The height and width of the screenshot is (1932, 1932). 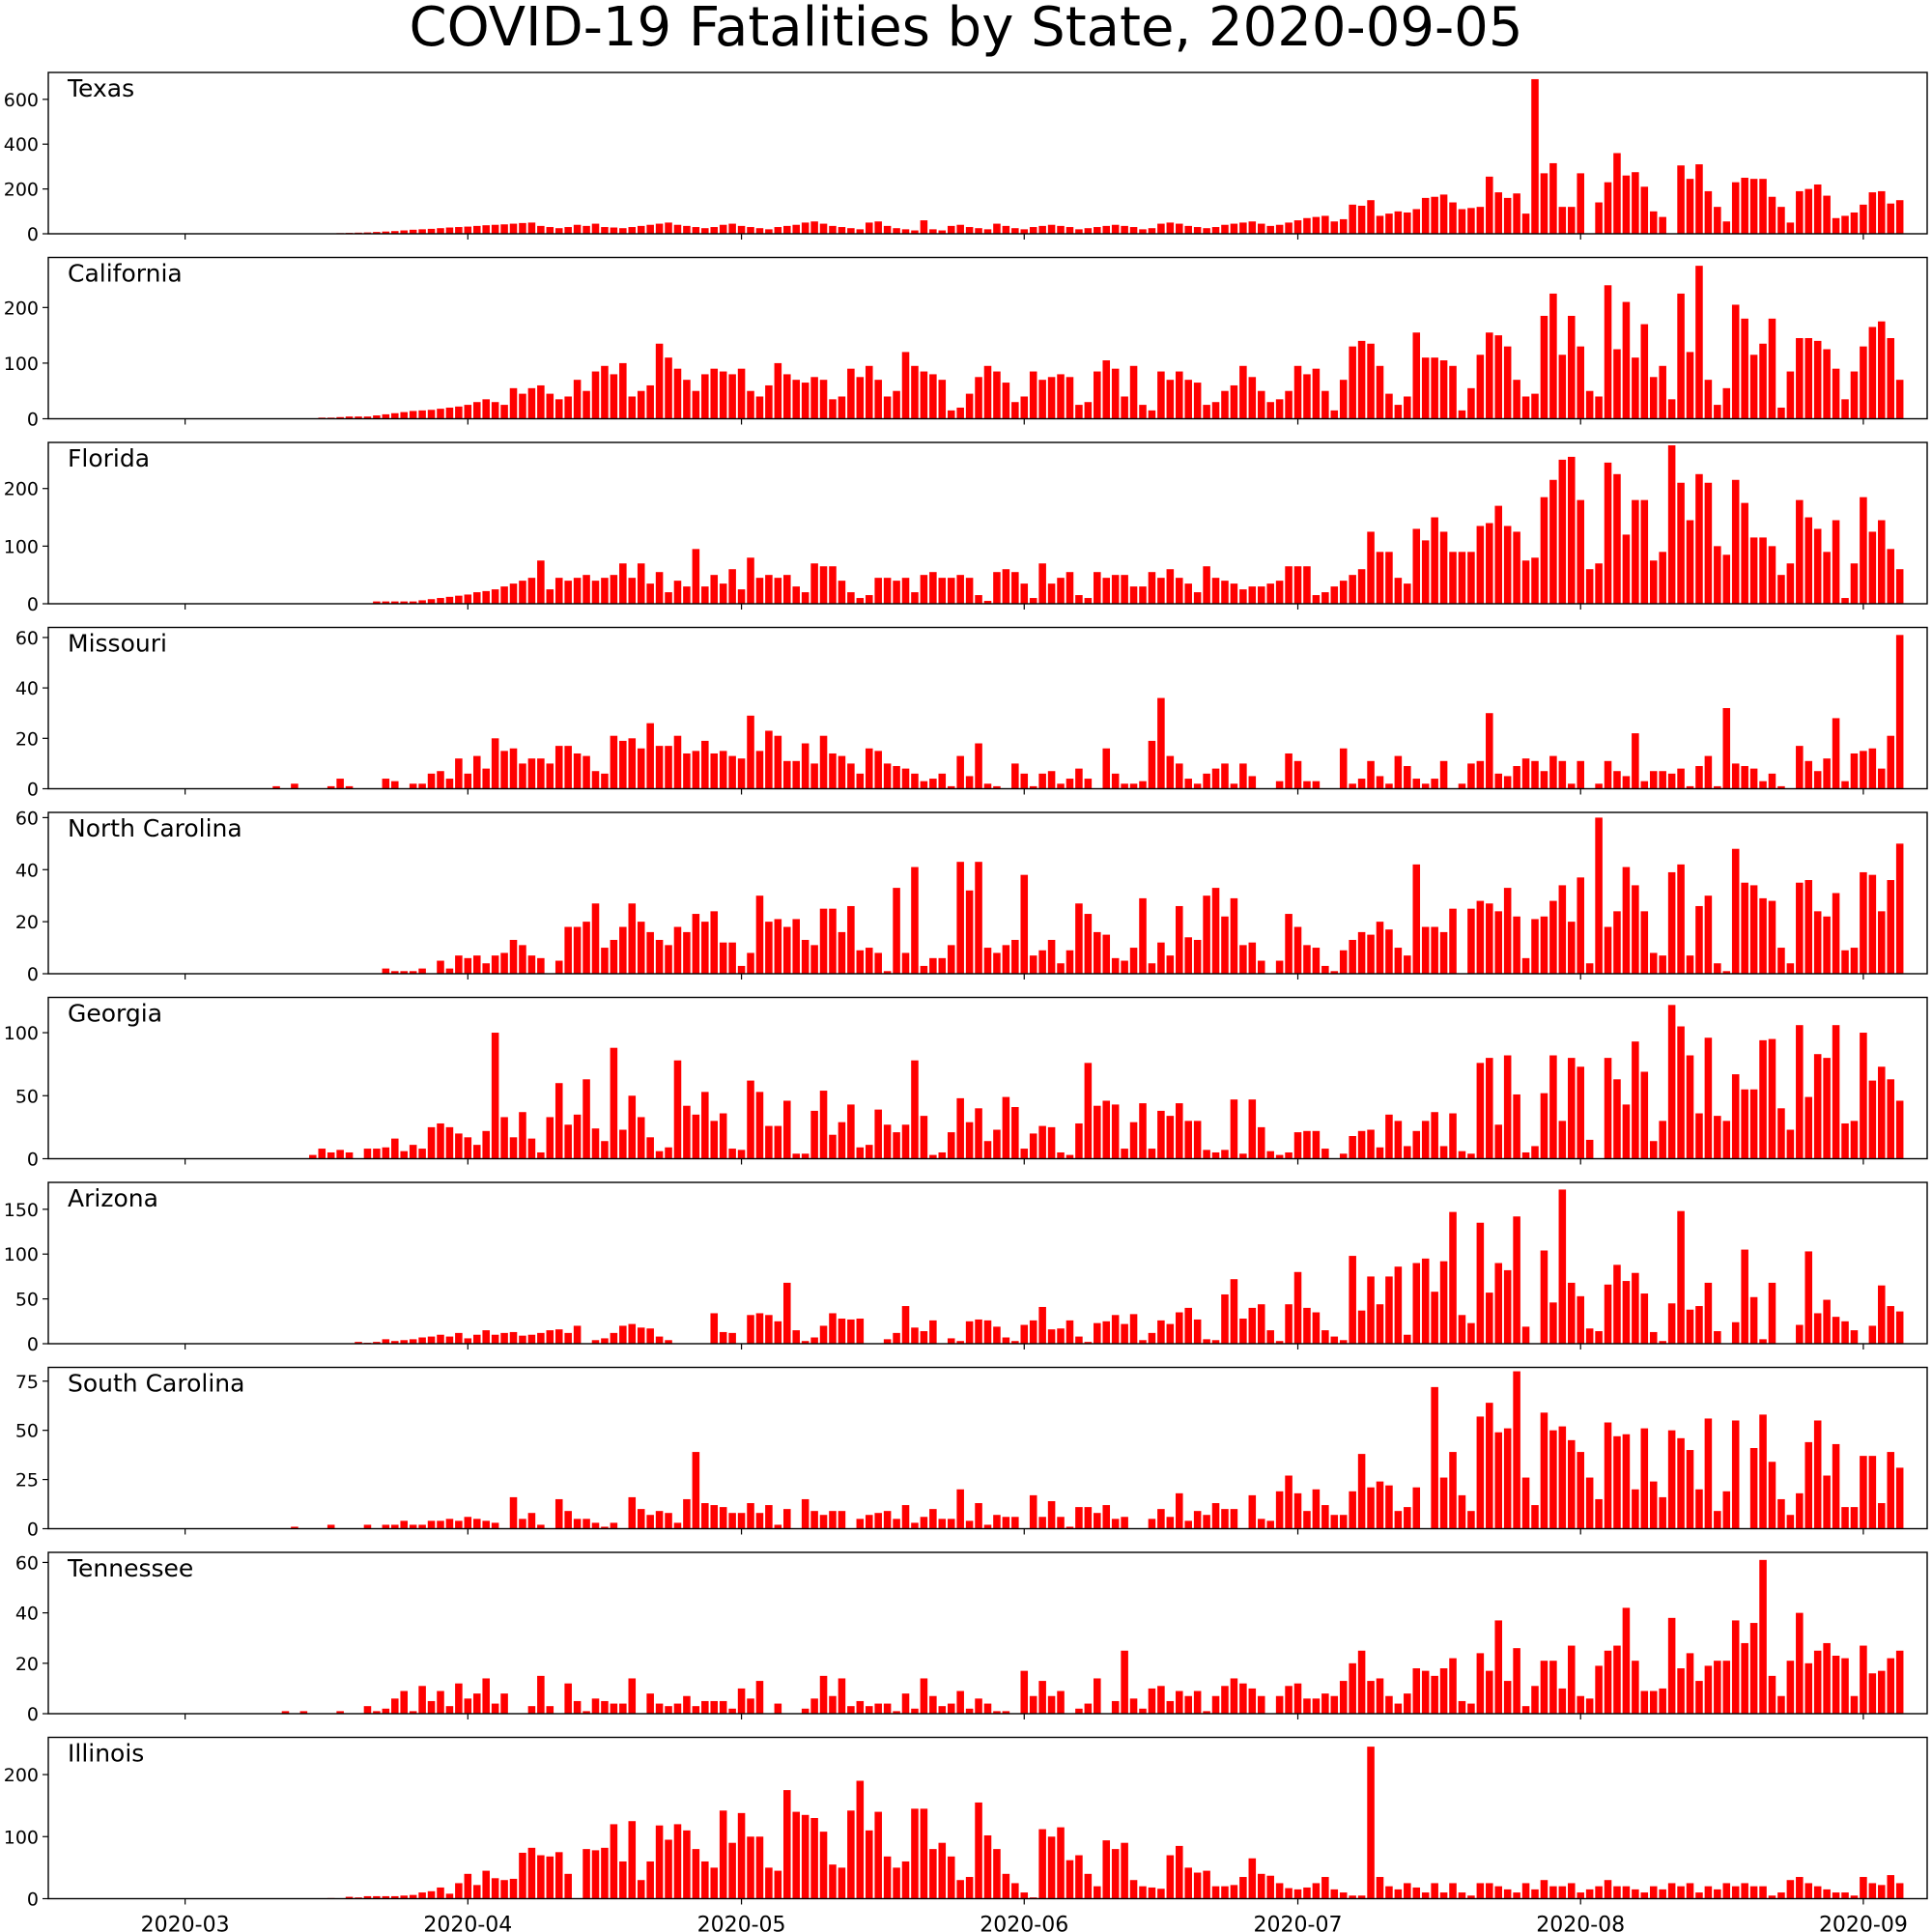 What do you see at coordinates (27, 1431) in the screenshot?
I see `y-tick-label: 50` at bounding box center [27, 1431].